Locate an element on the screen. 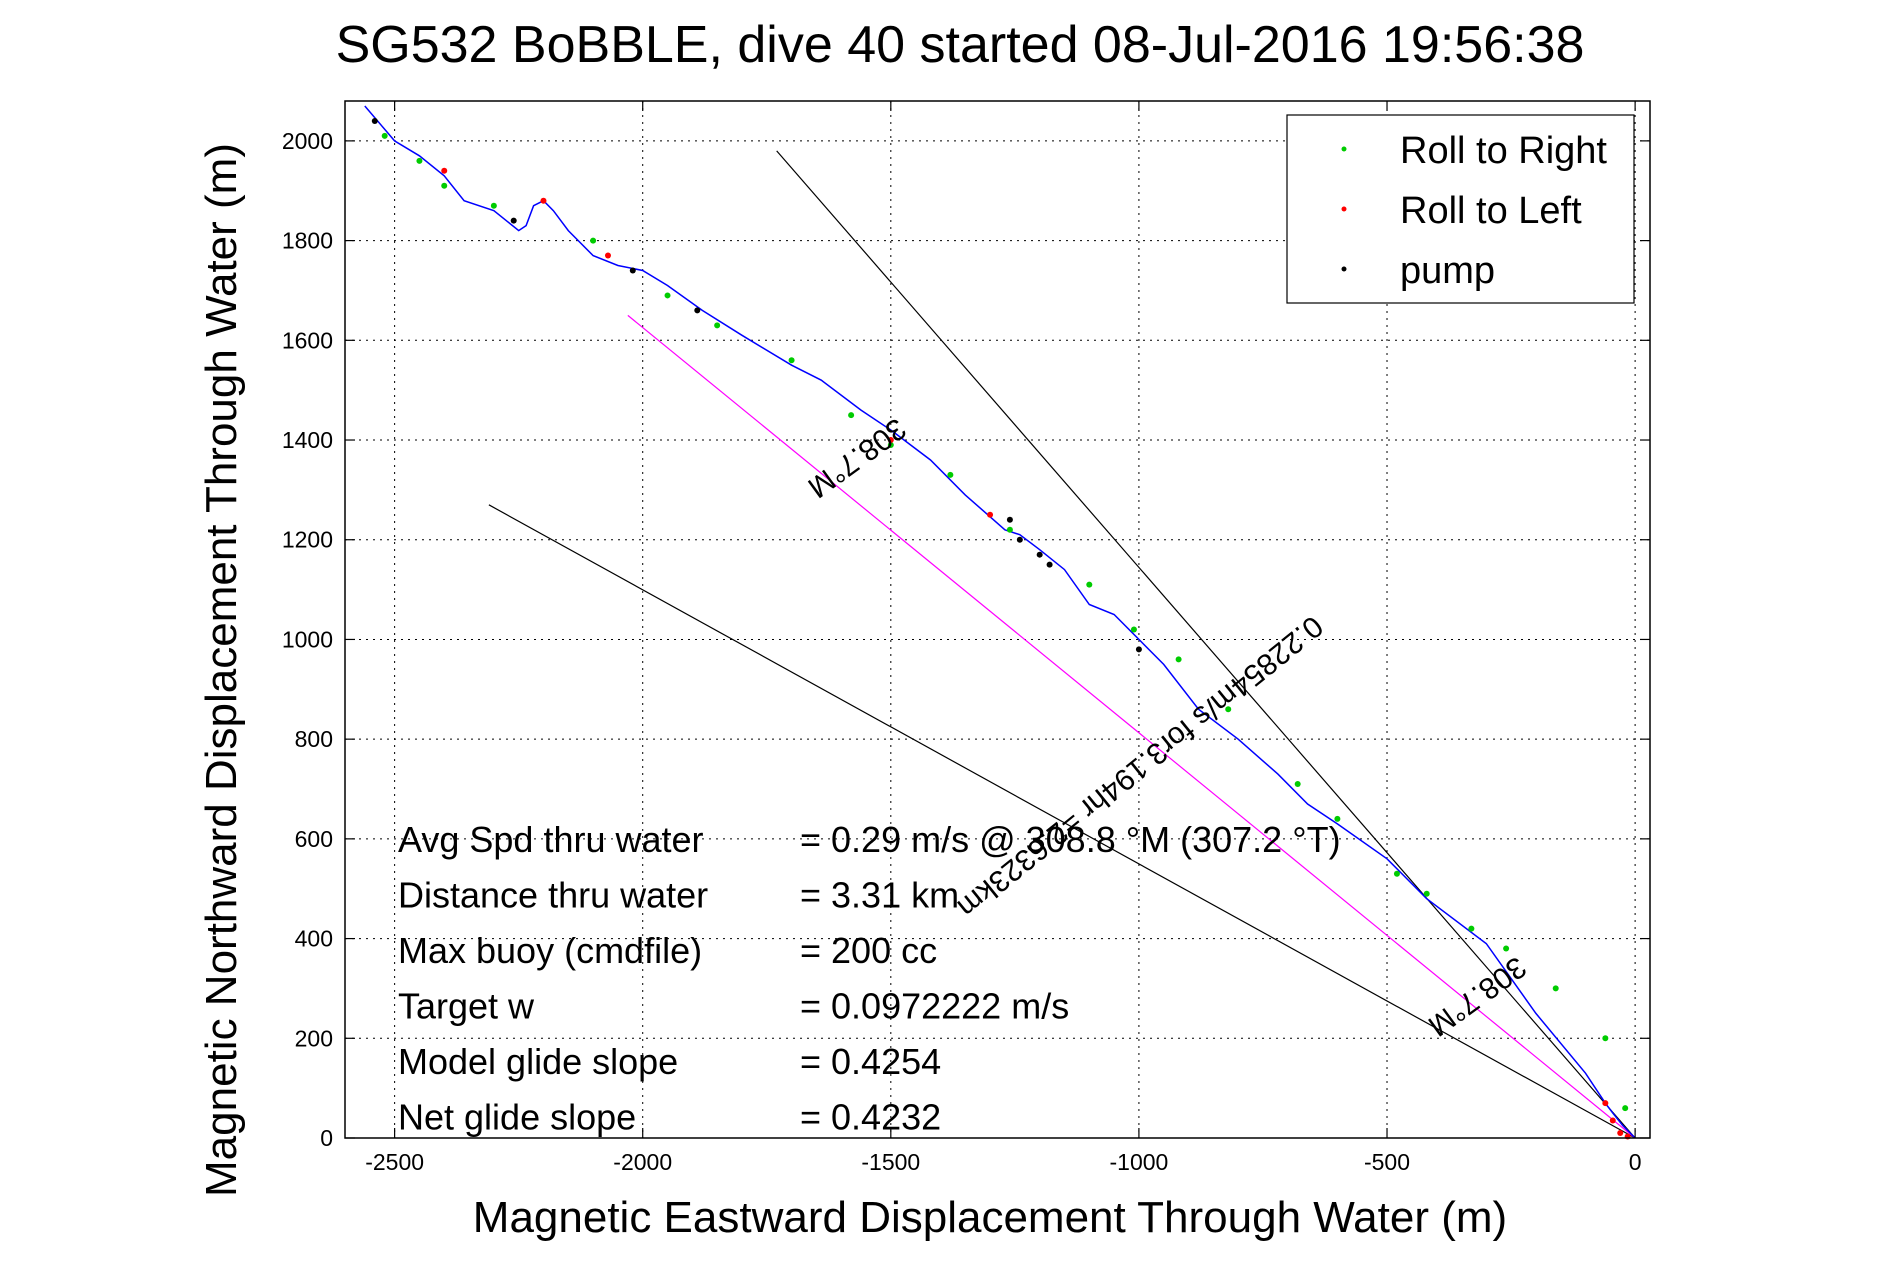 The height and width of the screenshot is (1267, 1891). stat-value: = 0.4232 is located at coordinates (870, 1117).